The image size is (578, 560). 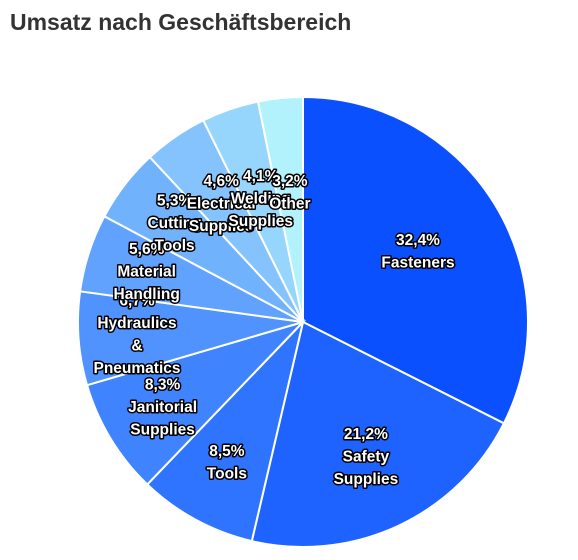 I want to click on slice-label-hydraulics-and-pneumatics: 6,7% Hydraulics & Pneumatics, so click(x=136, y=335).